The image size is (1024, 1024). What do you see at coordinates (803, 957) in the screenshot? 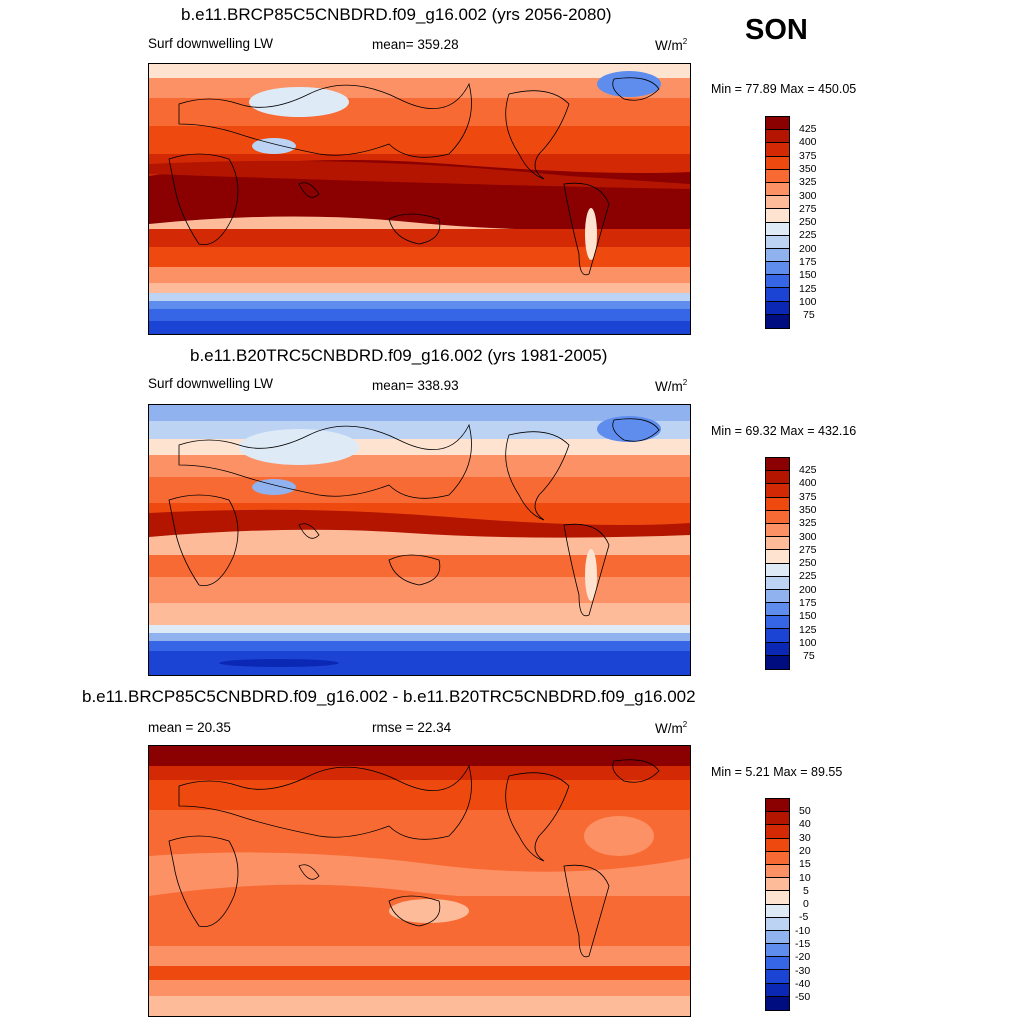
I see `panel-3-colorbar-tick: -20` at bounding box center [803, 957].